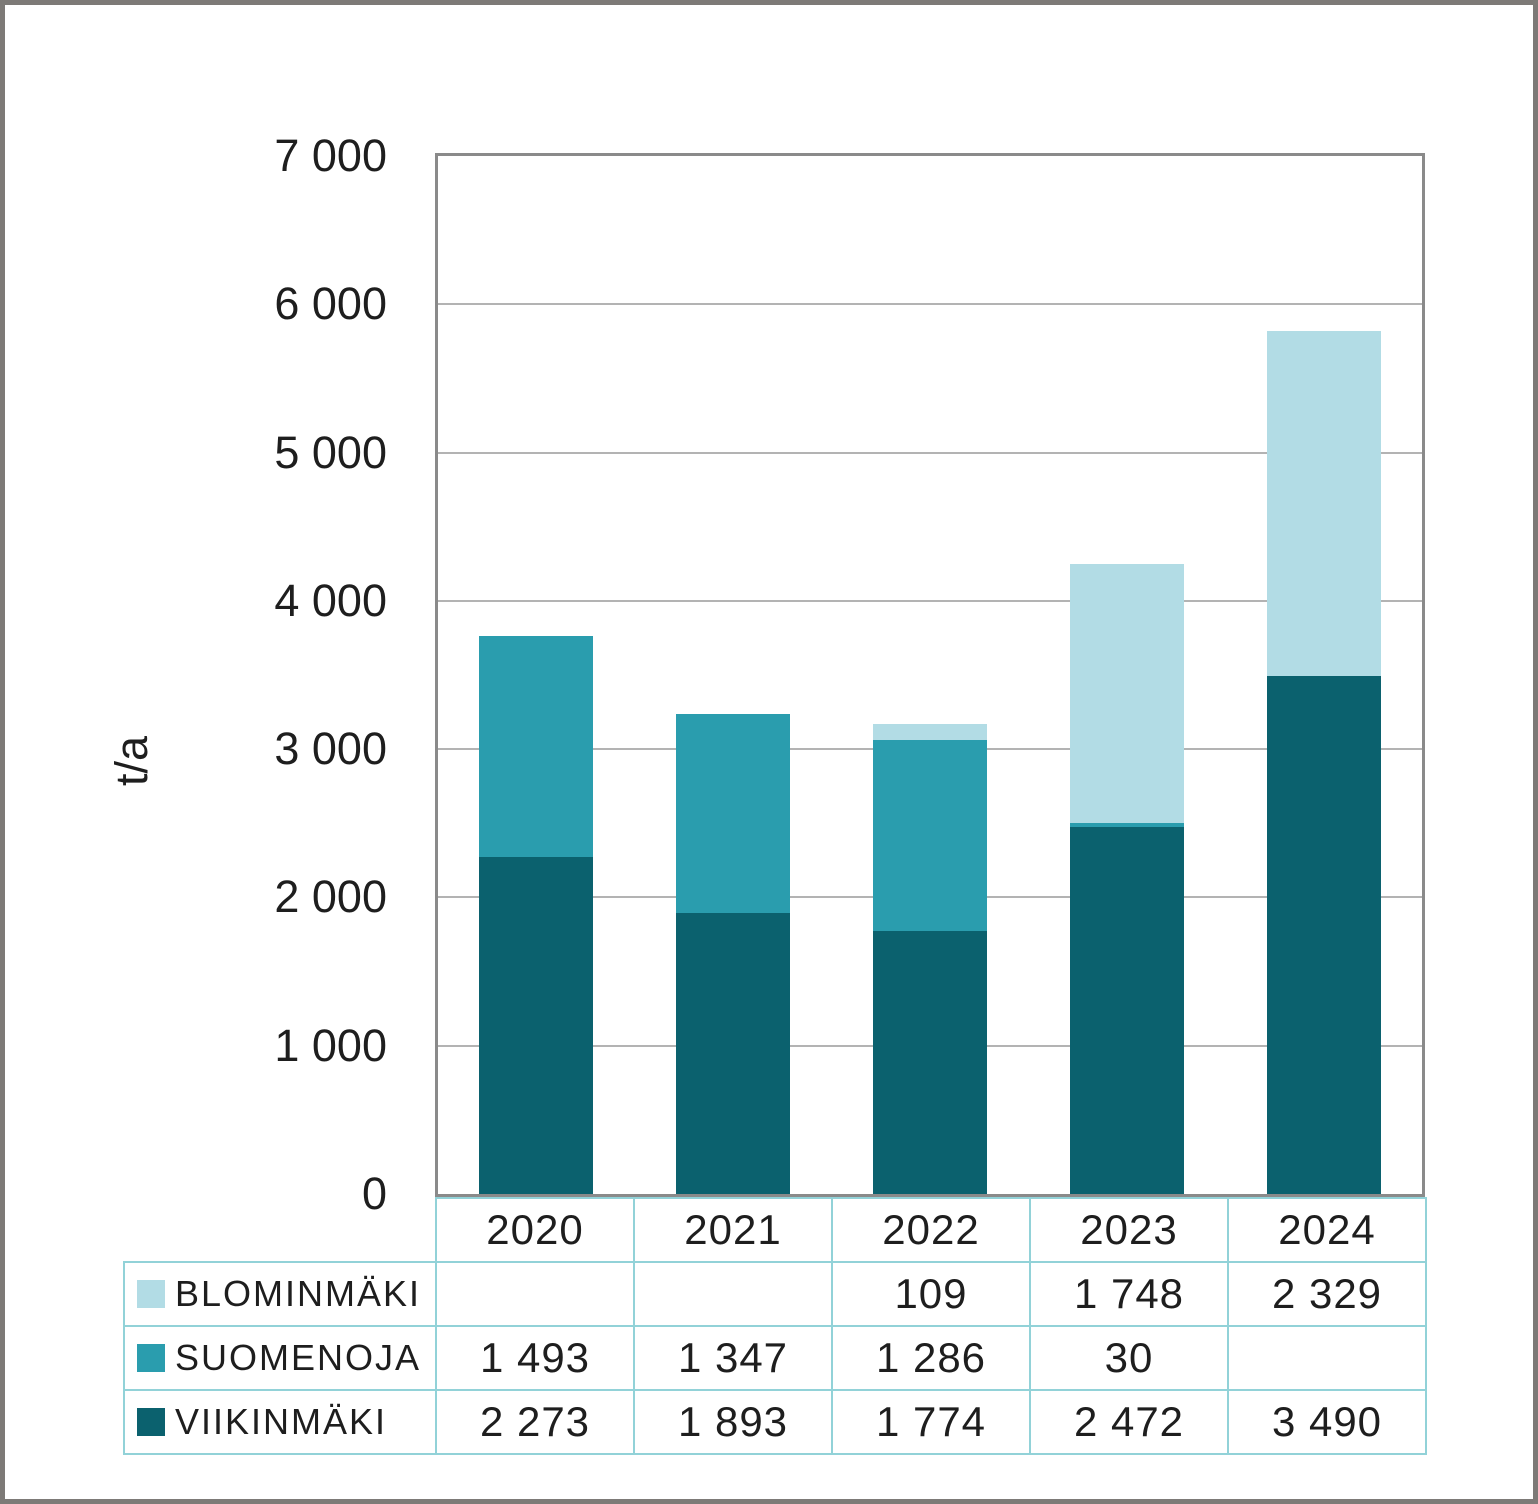 This screenshot has width=1538, height=1504. I want to click on year-header-2020: 2020, so click(535, 1230).